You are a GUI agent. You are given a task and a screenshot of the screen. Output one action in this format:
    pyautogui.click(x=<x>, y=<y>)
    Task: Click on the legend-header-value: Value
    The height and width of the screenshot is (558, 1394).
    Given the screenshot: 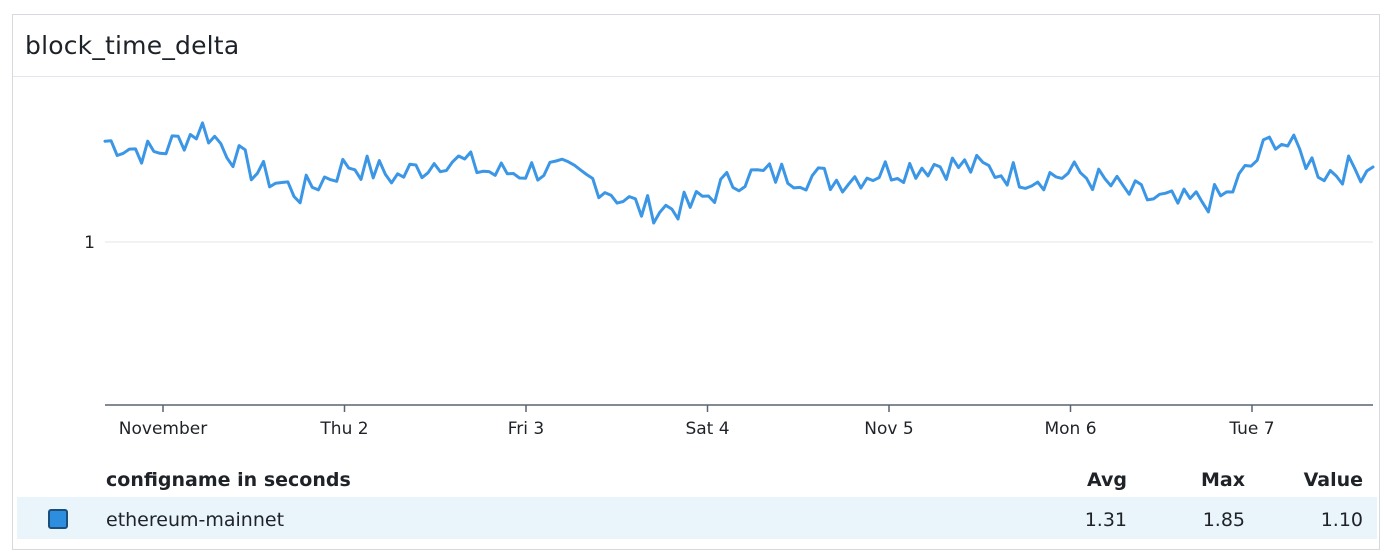 What is the action you would take?
    pyautogui.click(x=1333, y=480)
    